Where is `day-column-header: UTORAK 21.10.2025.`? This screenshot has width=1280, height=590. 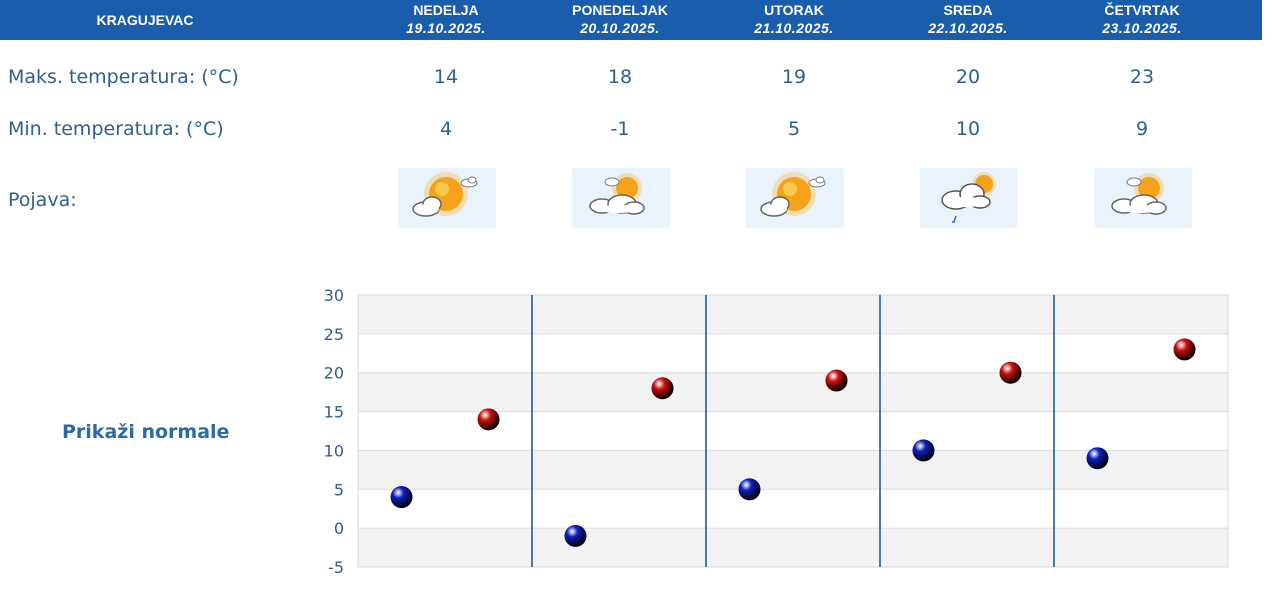
day-column-header: UTORAK 21.10.2025. is located at coordinates (794, 19).